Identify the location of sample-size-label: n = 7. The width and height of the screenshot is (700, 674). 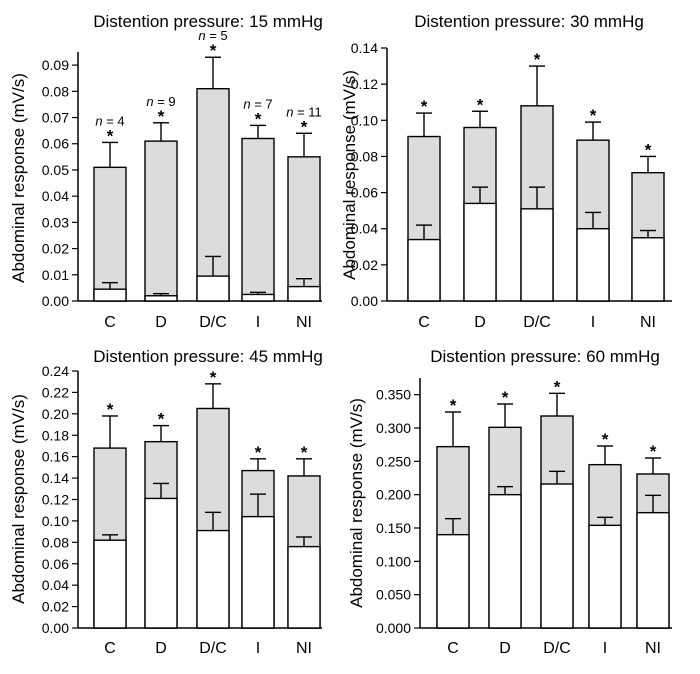
(257, 103).